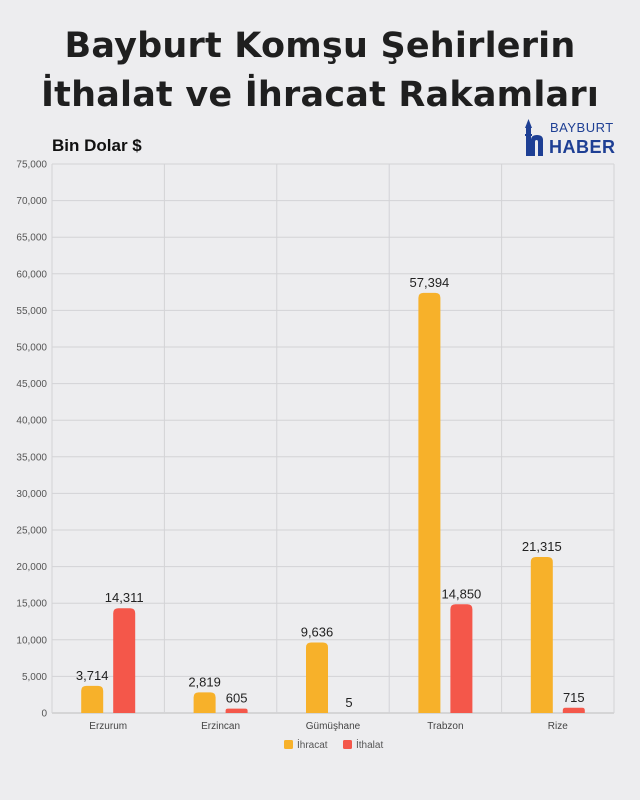 Image resolution: width=640 pixels, height=800 pixels. Describe the element at coordinates (220, 726) in the screenshot. I see `x-tick-label: Erzincan` at that location.